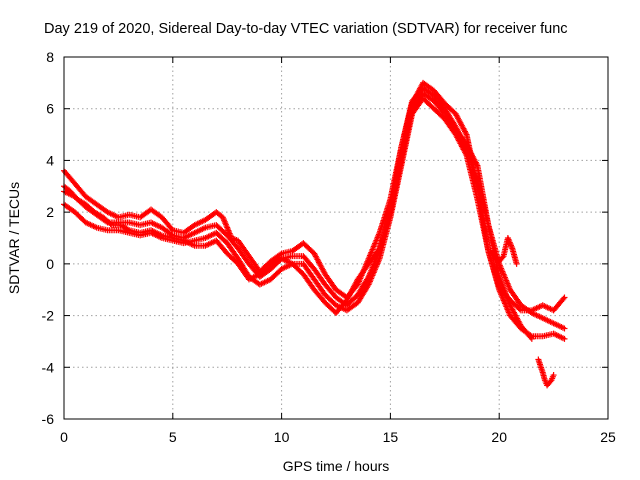 This screenshot has width=640, height=480. What do you see at coordinates (336, 466) in the screenshot?
I see `x-axis-label: GPS time / hours` at bounding box center [336, 466].